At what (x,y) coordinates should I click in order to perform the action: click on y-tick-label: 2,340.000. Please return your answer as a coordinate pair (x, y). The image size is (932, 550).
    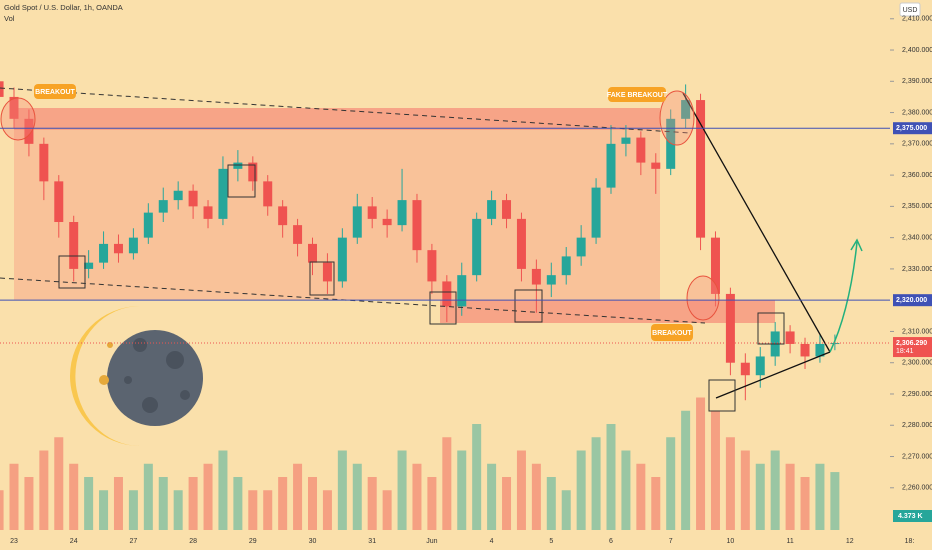
    Looking at the image, I should click on (917, 237).